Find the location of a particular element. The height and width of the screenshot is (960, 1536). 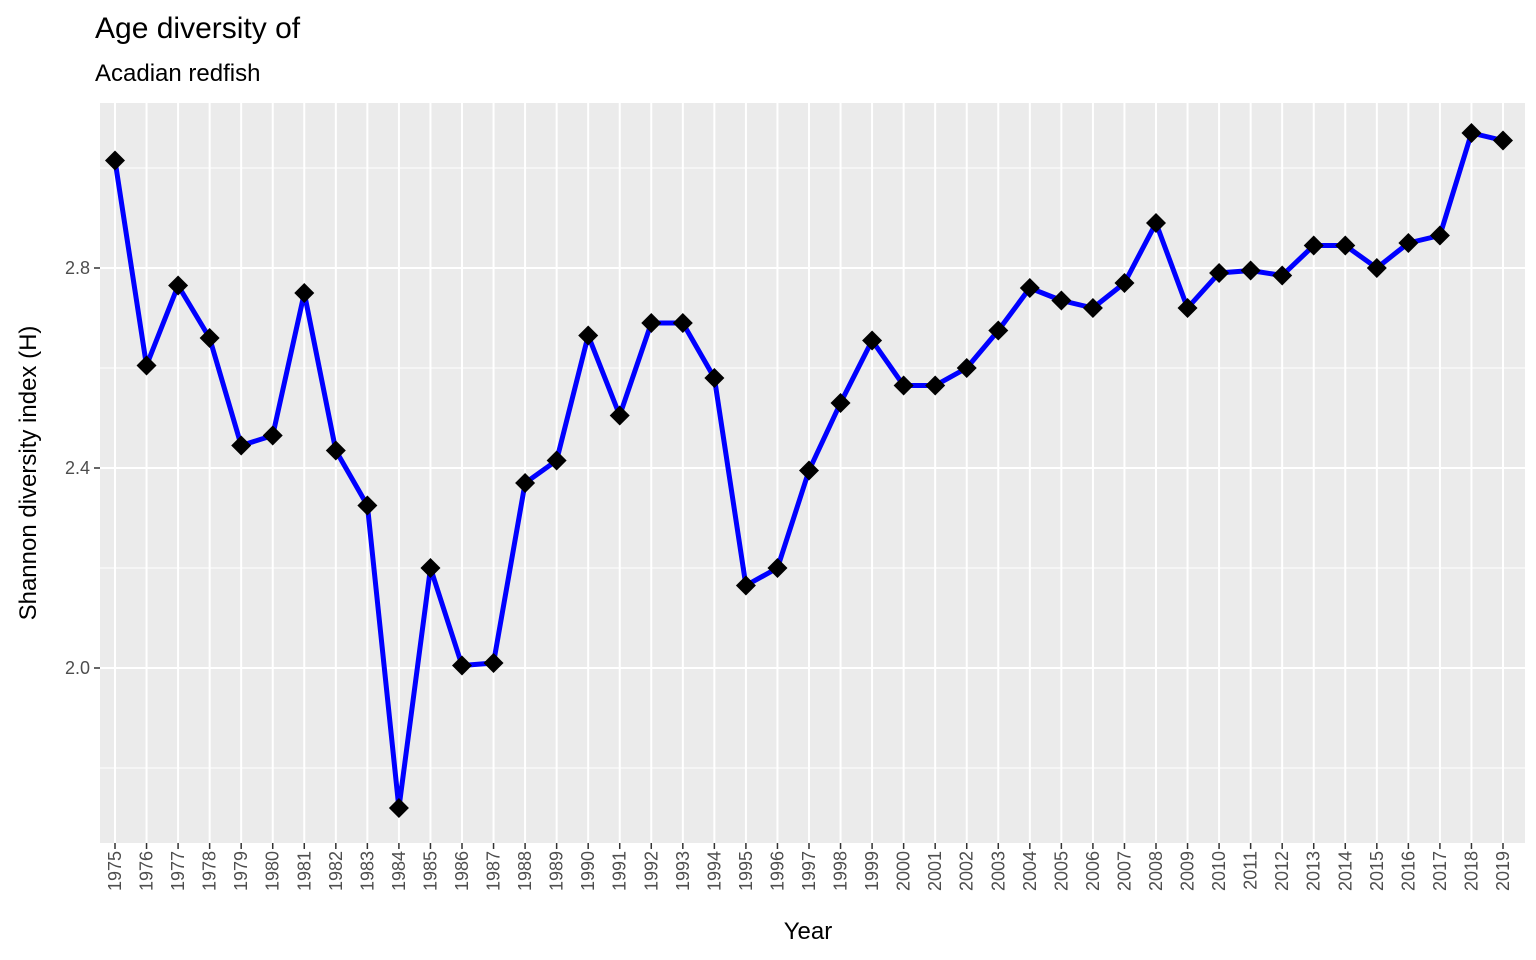

chart-subtitle: Acadian redfish is located at coordinates (178, 73).